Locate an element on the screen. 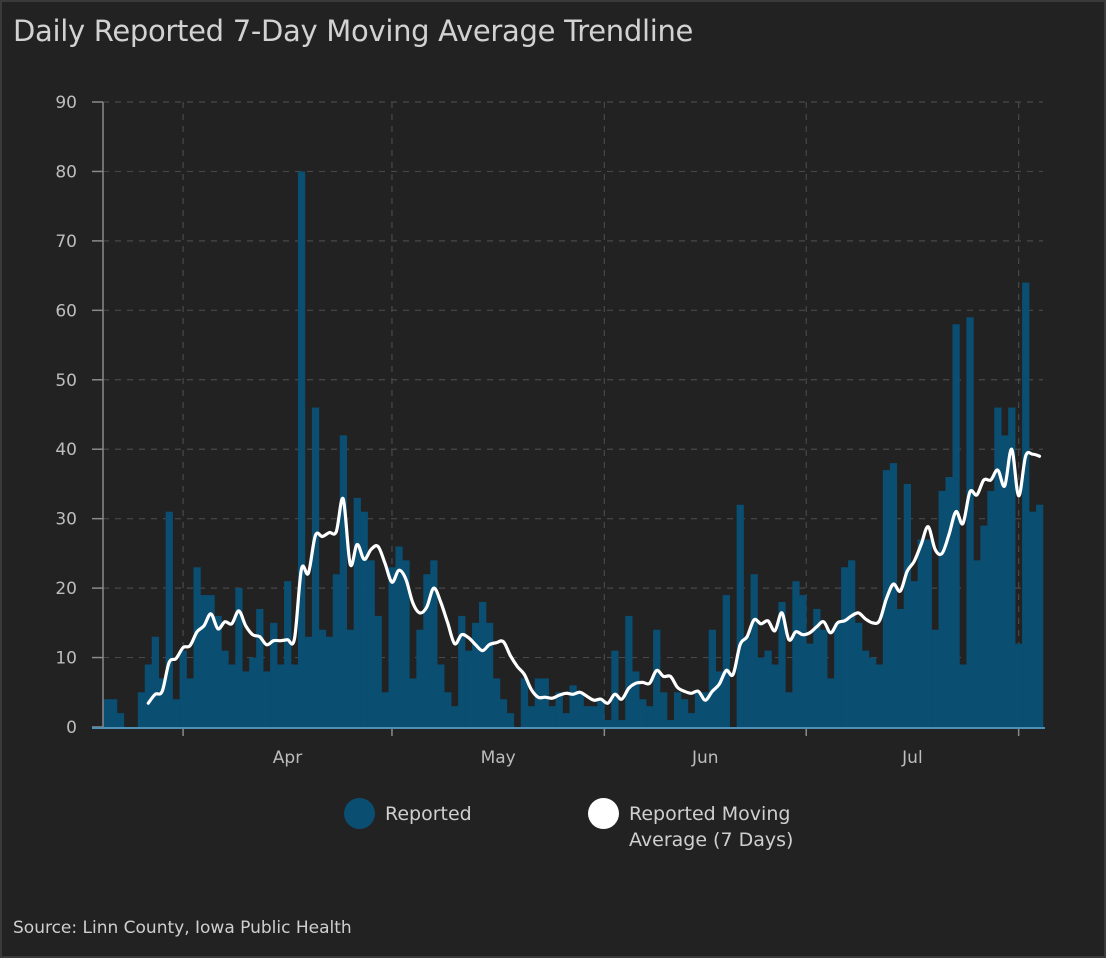  x-tick-label: May is located at coordinates (498, 758).